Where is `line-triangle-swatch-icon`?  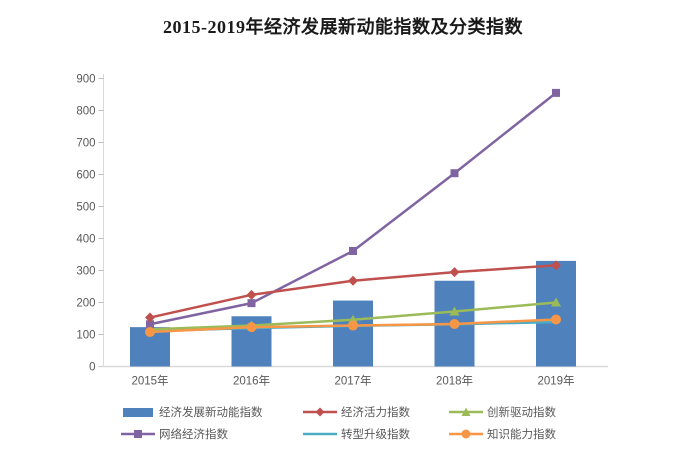 line-triangle-swatch-icon is located at coordinates (466, 411).